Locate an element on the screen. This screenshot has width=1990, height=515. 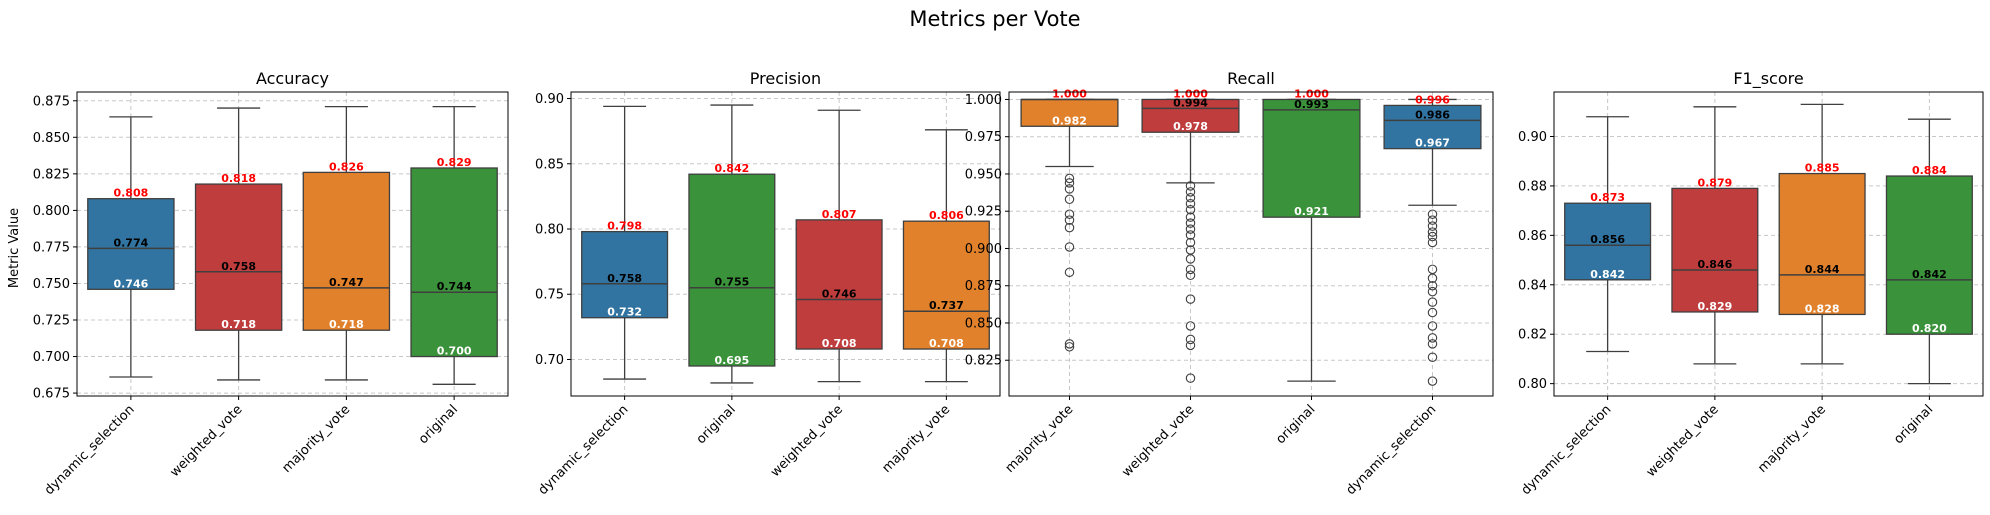
median-label: 0.755 is located at coordinates (731, 282).